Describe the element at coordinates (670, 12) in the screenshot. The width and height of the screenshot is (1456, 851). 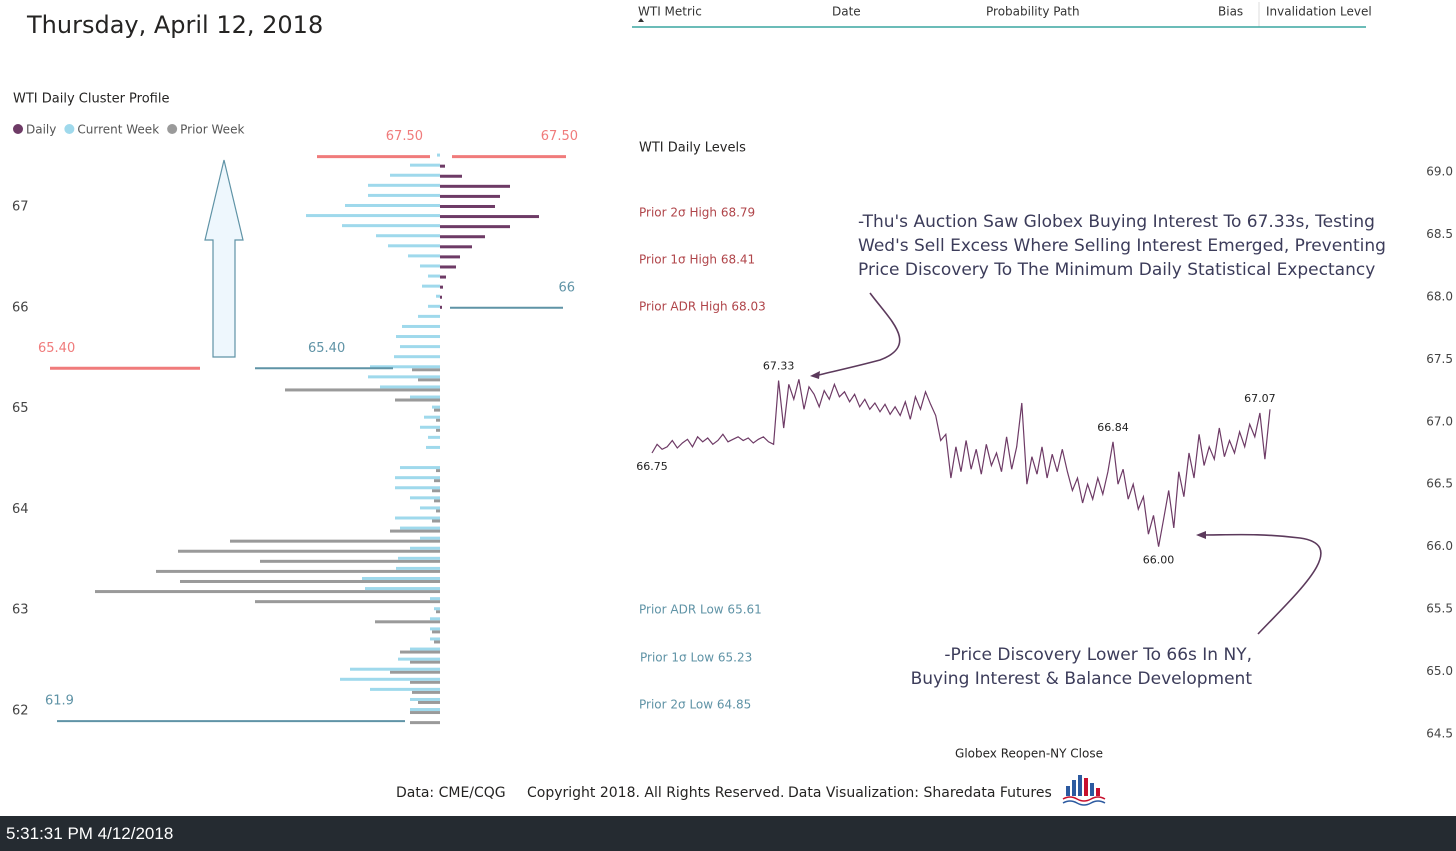
I see `column-header: WTI Metric` at that location.